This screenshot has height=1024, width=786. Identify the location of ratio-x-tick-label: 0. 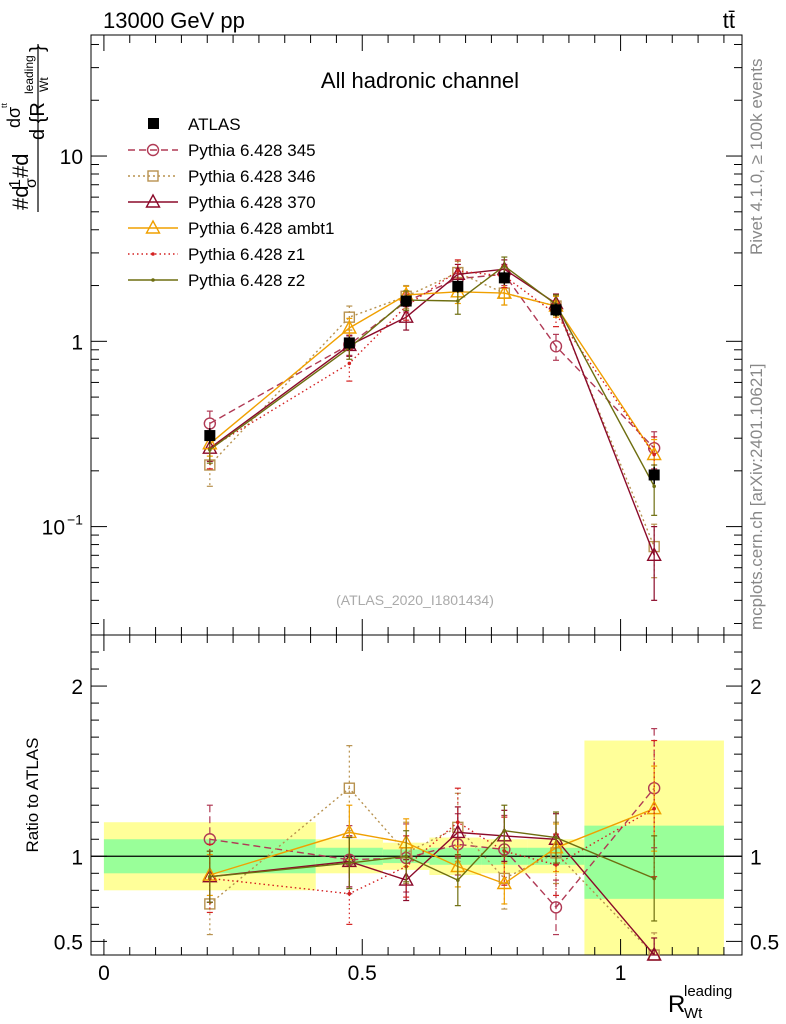
(104, 973).